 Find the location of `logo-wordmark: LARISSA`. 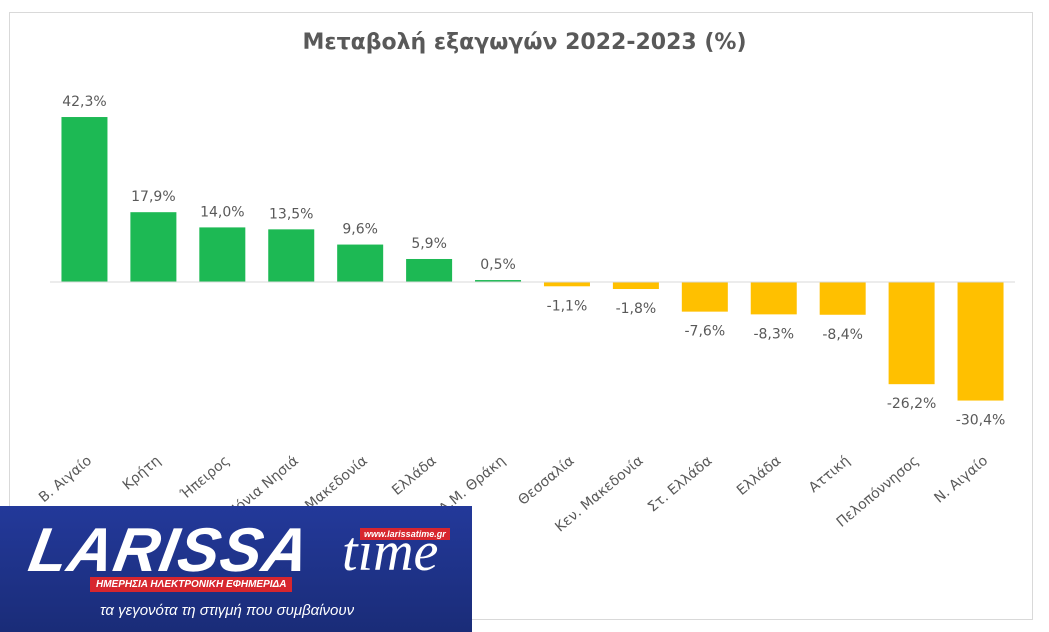

logo-wordmark: LARISSA is located at coordinates (170, 550).